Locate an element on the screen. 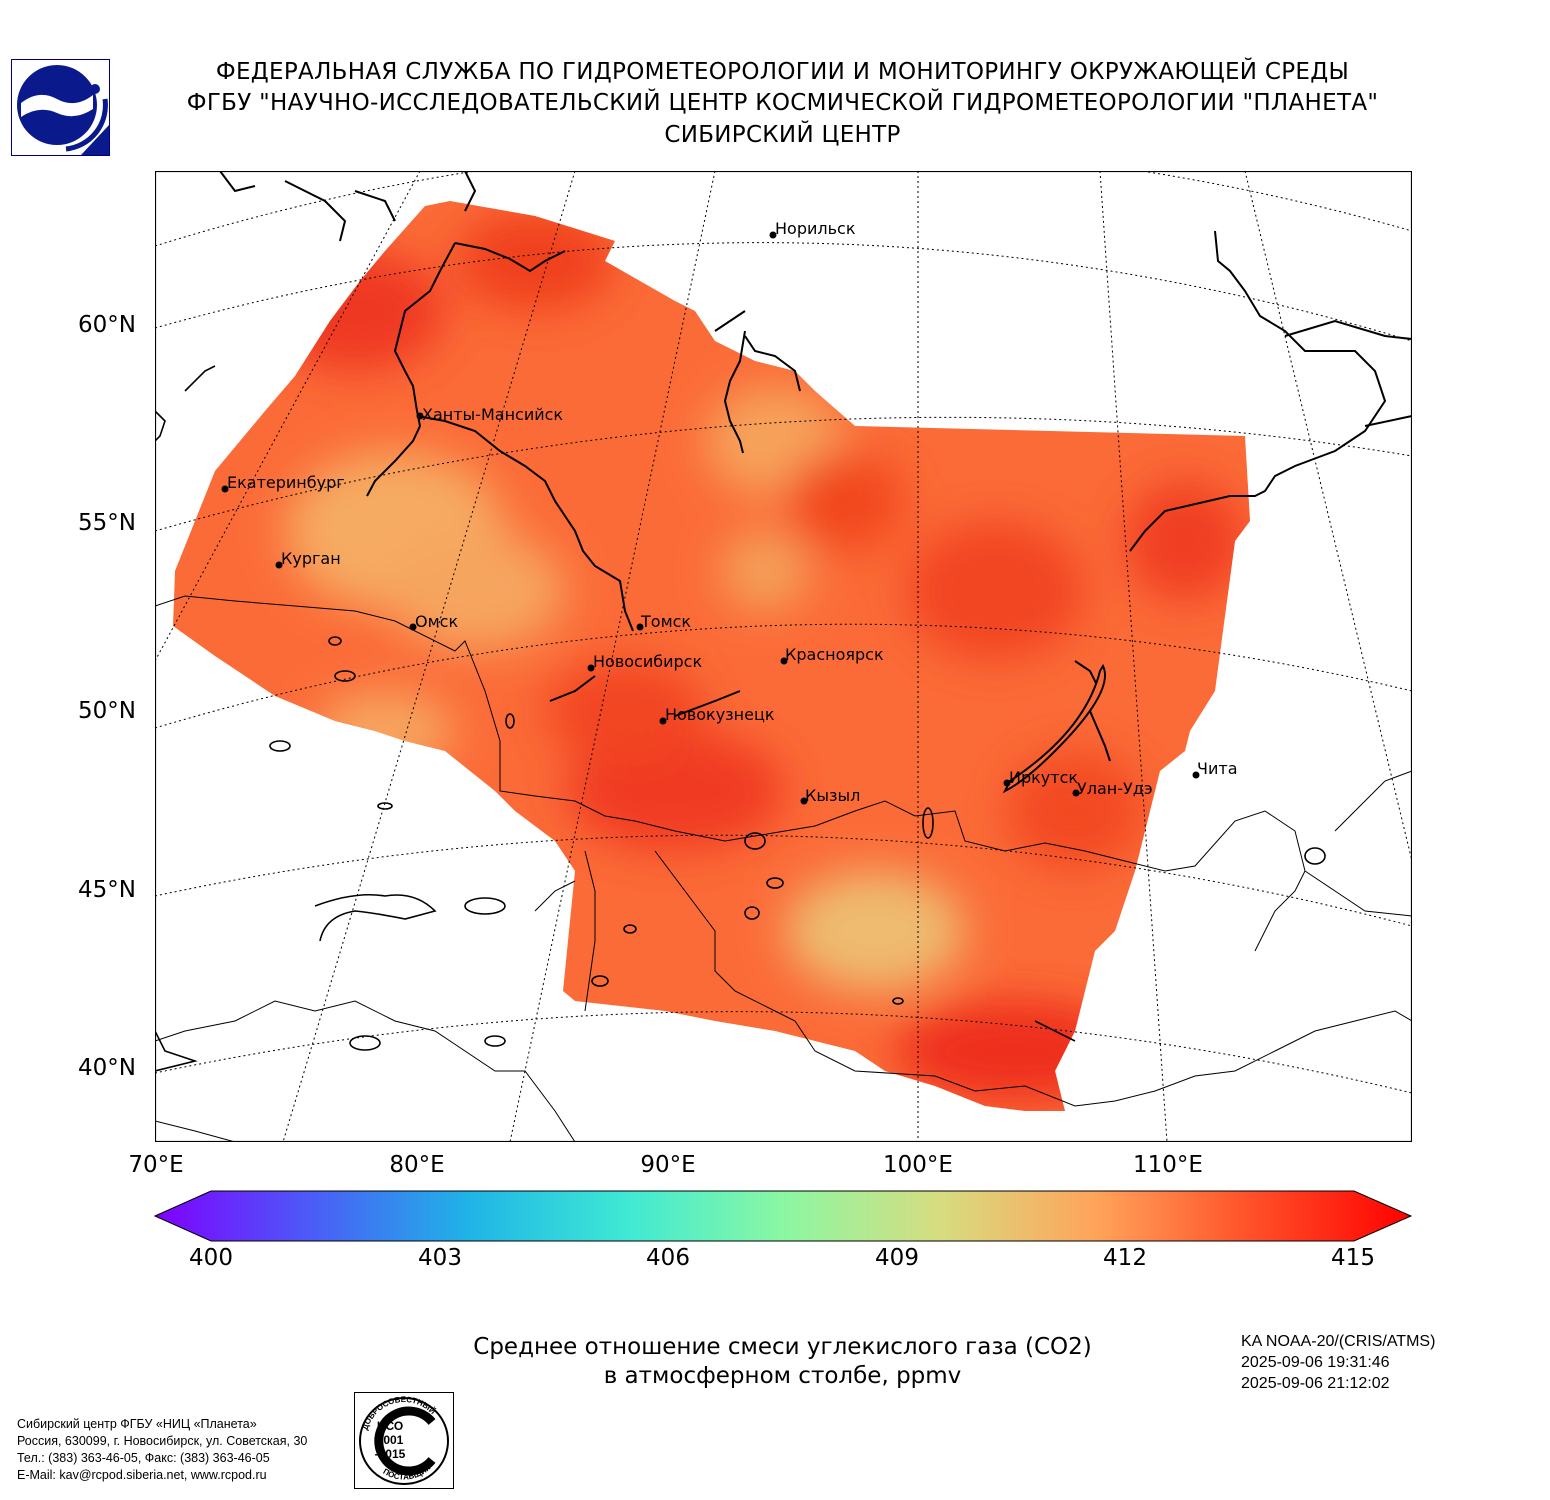 Image resolution: width=1550 pixels, height=1500 pixels. high-co2-area-east is located at coordinates (1185, 541).